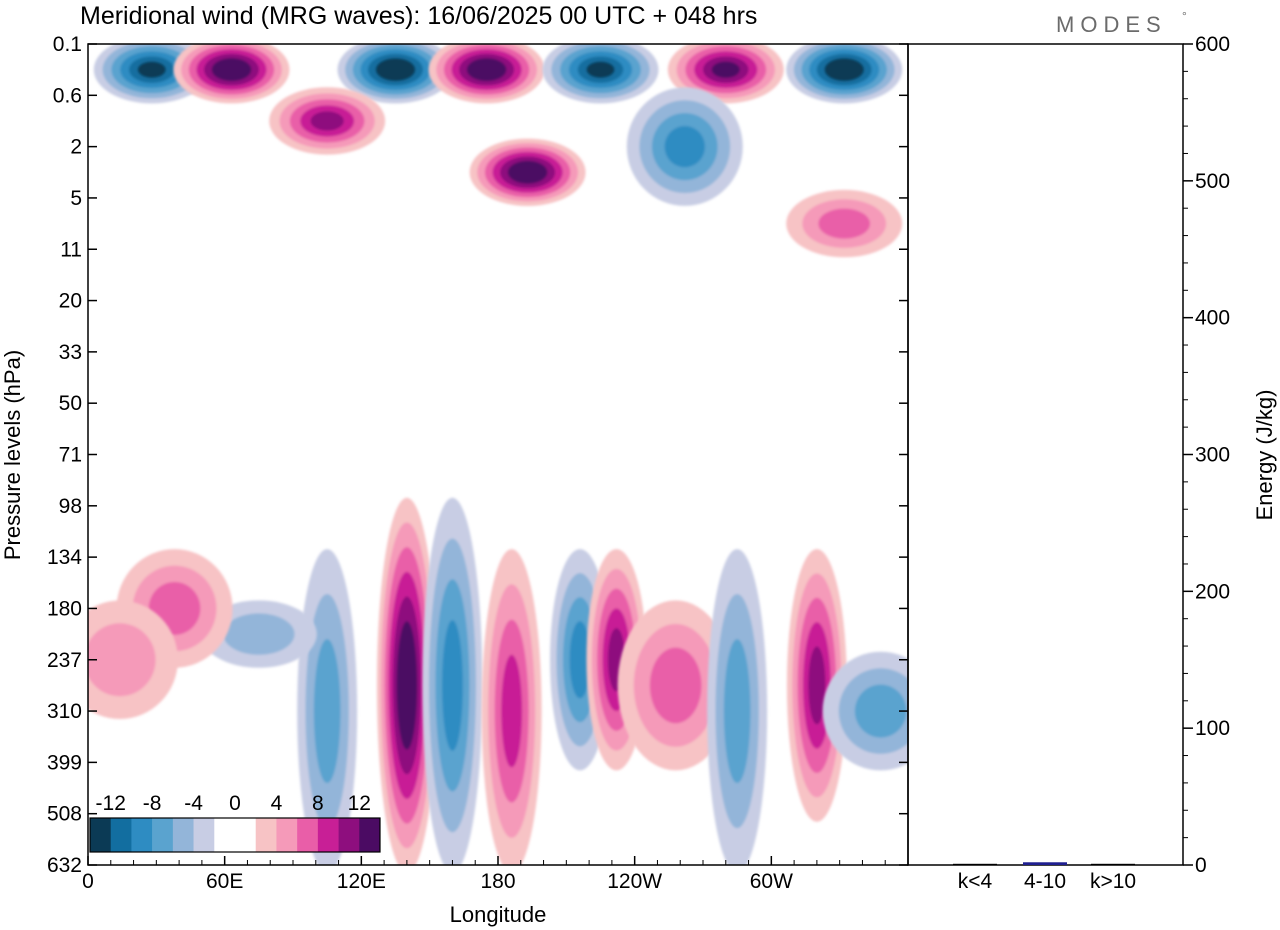 This screenshot has height=930, width=1280. What do you see at coordinates (64, 814) in the screenshot?
I see `pressure-tick-label: 508` at bounding box center [64, 814].